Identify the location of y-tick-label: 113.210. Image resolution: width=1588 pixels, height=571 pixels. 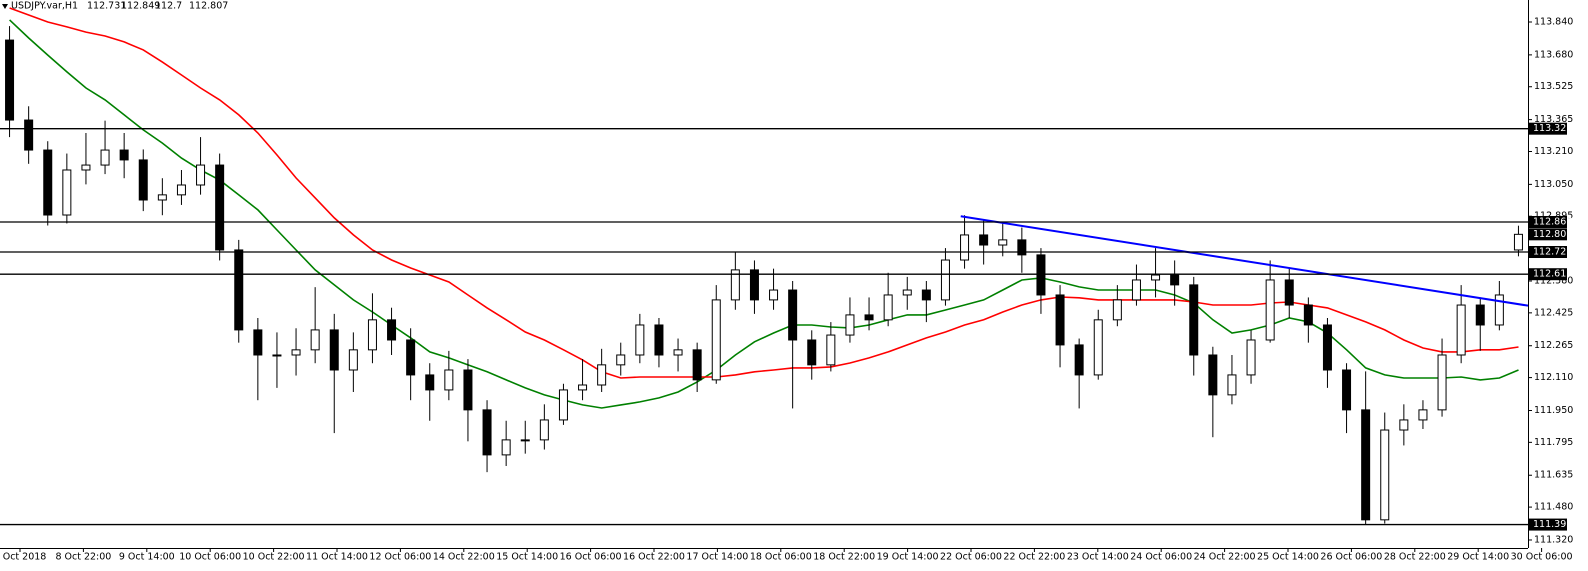
(1553, 151).